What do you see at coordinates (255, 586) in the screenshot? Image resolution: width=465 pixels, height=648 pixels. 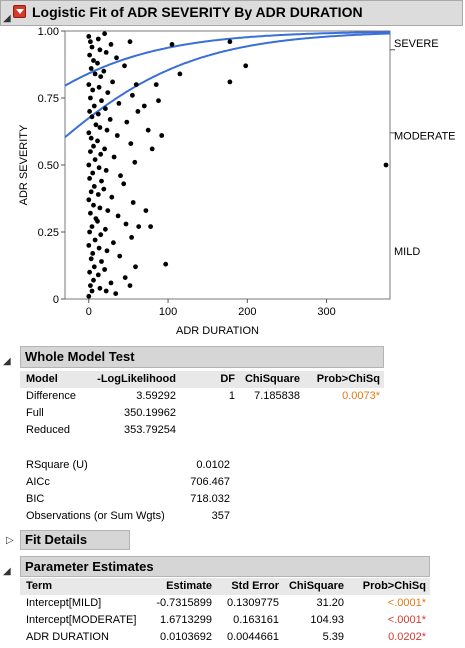 I see `pe-col-stderror: Std Error` at bounding box center [255, 586].